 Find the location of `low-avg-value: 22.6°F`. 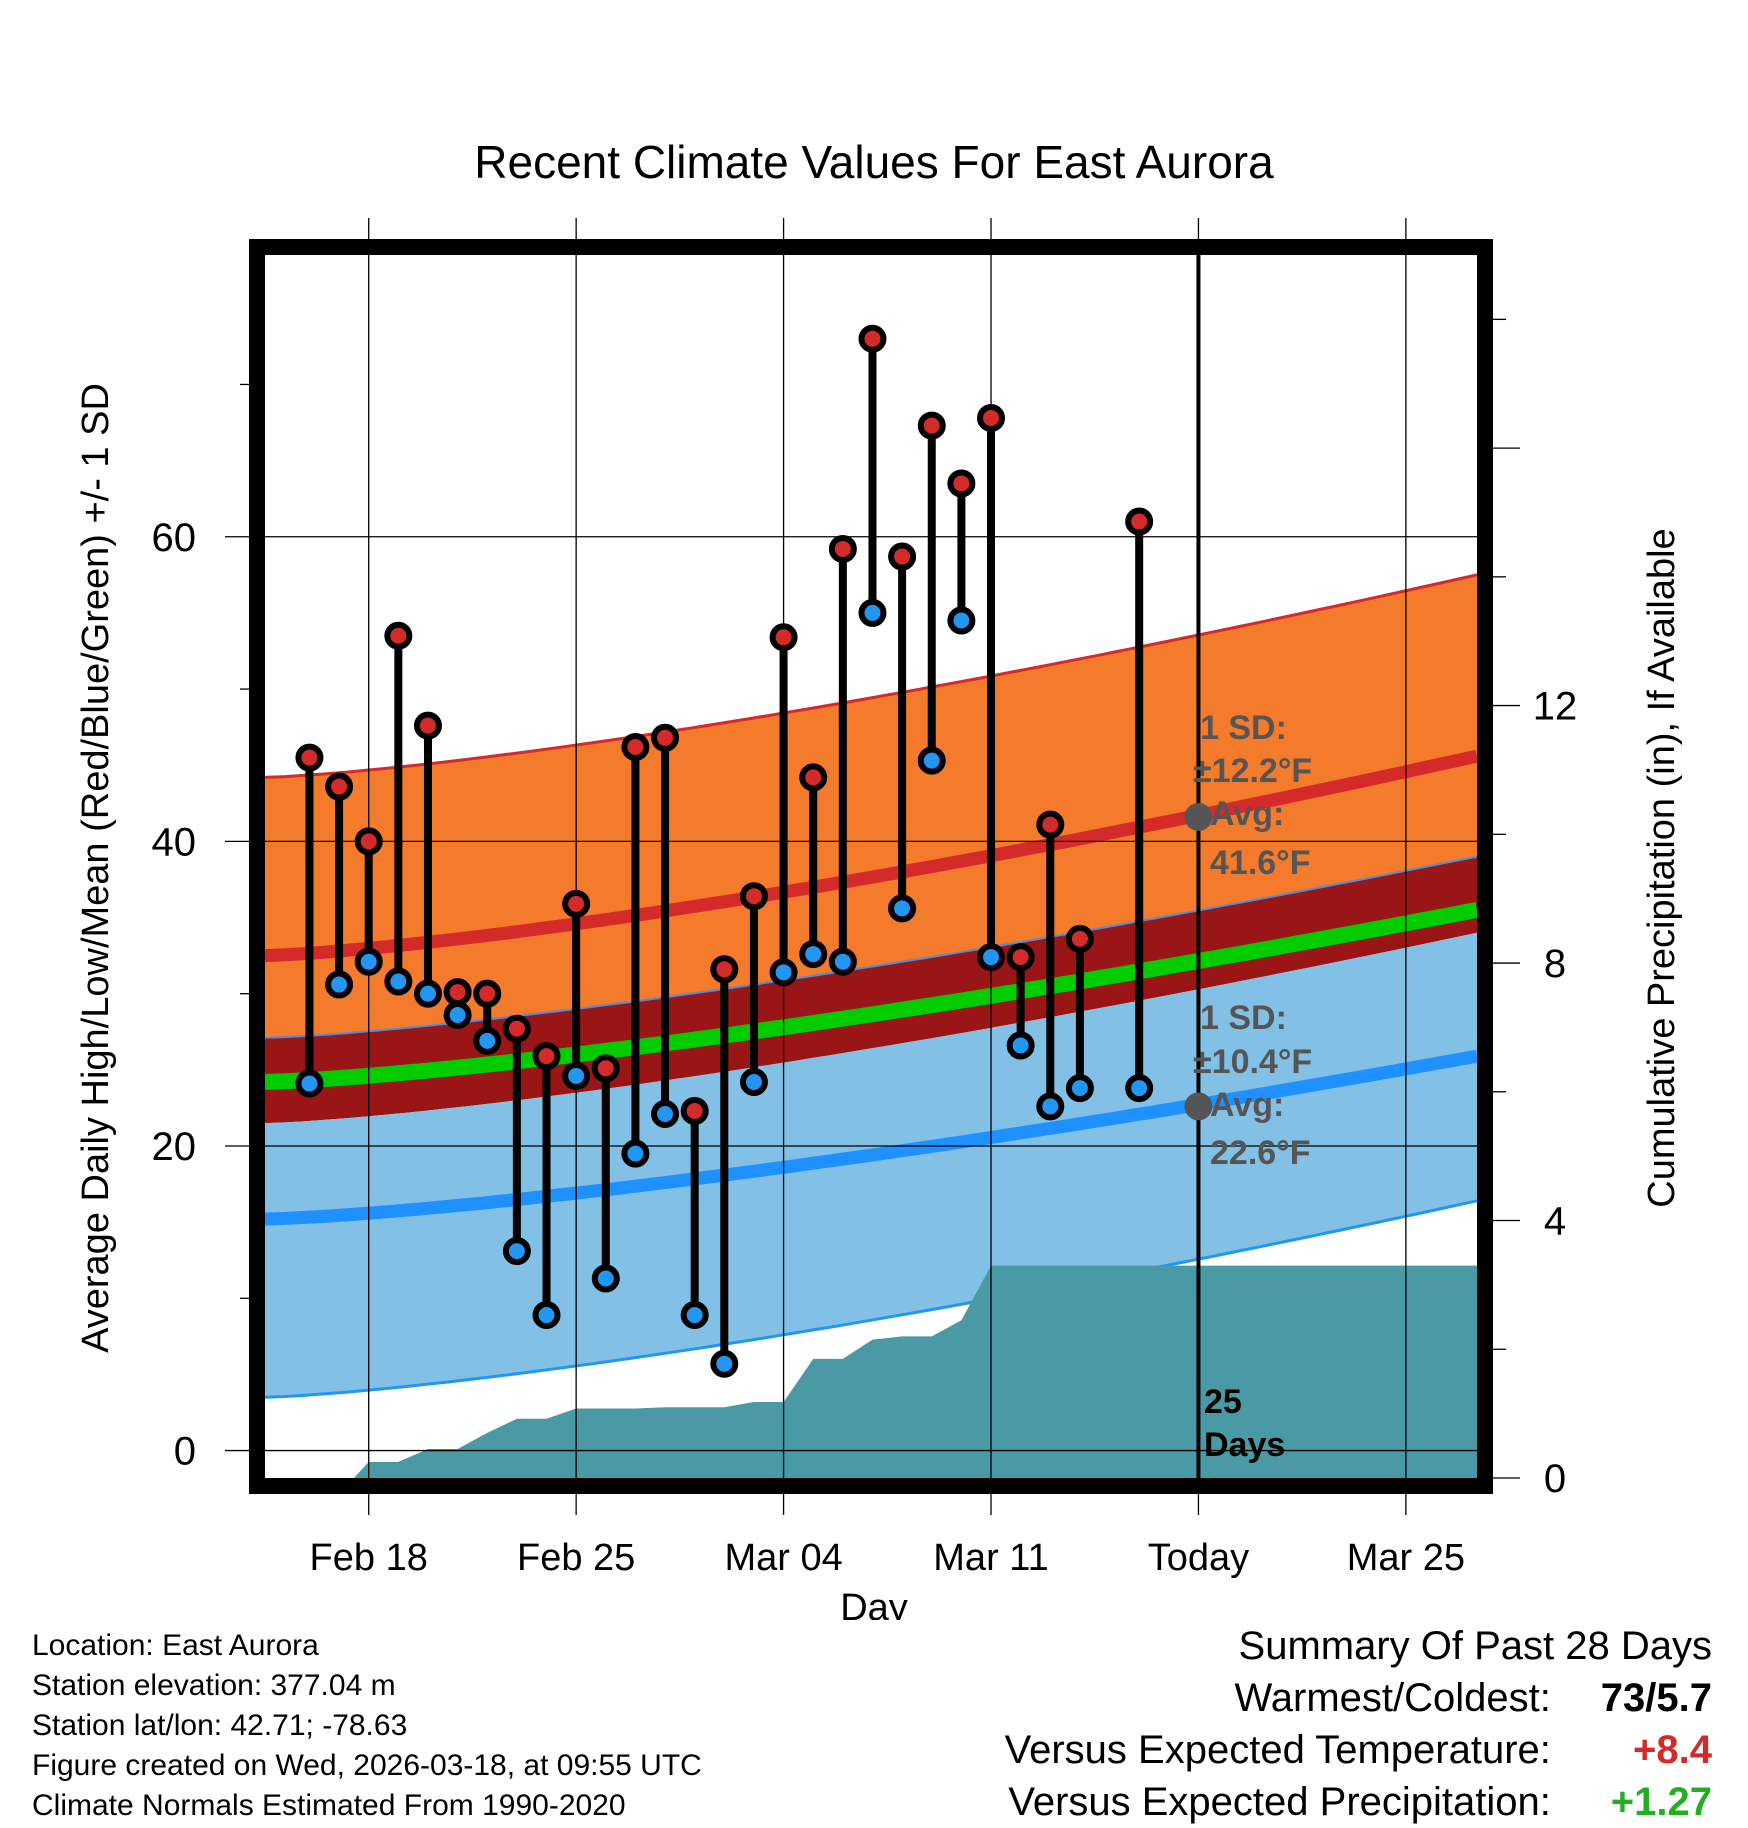

low-avg-value: 22.6°F is located at coordinates (1260, 1153).